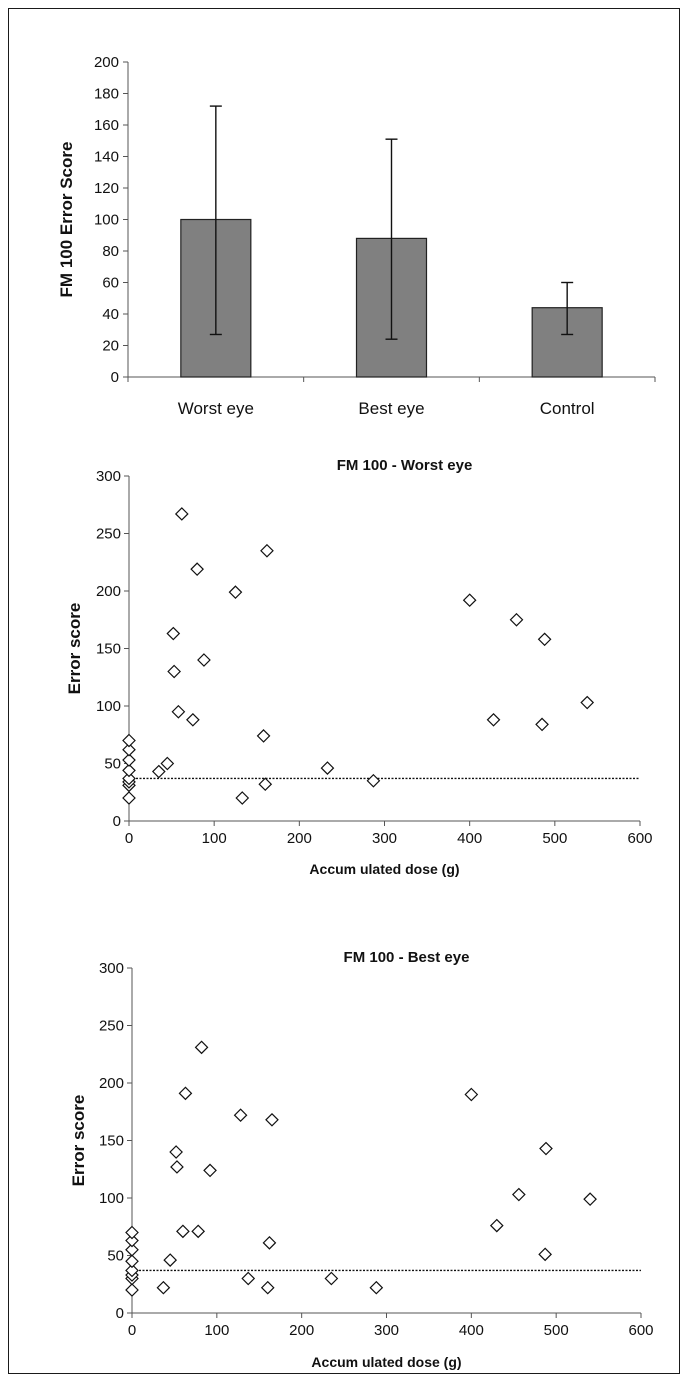  What do you see at coordinates (110, 314) in the screenshot?
I see `y-tick-label: 40` at bounding box center [110, 314].